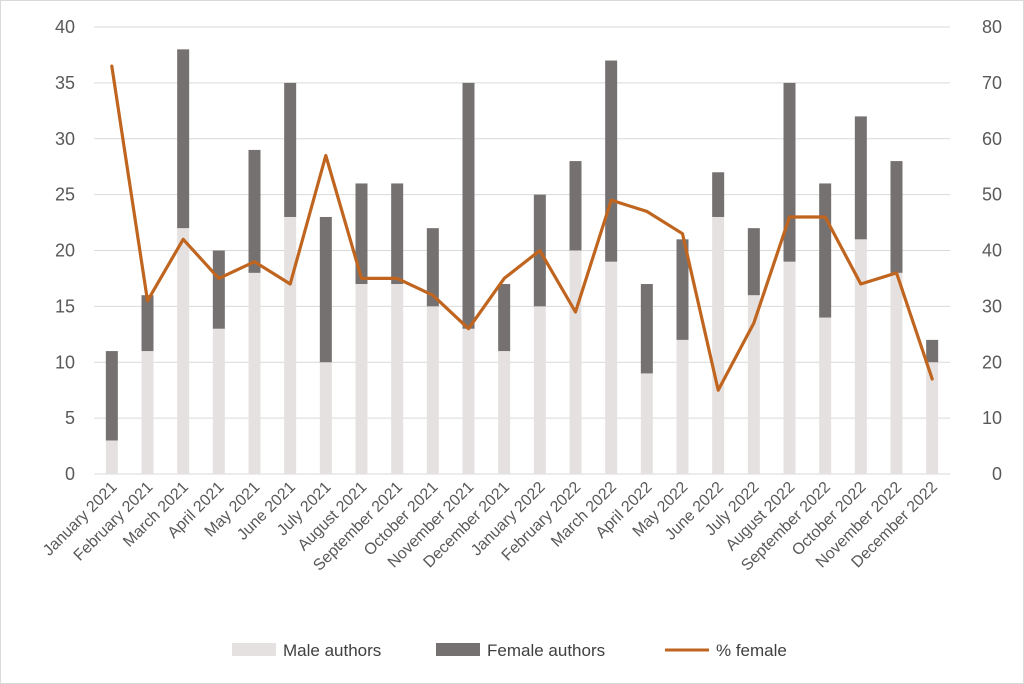 This screenshot has height=684, width=1024. I want to click on left-y-tick-label: 0, so click(70, 474).